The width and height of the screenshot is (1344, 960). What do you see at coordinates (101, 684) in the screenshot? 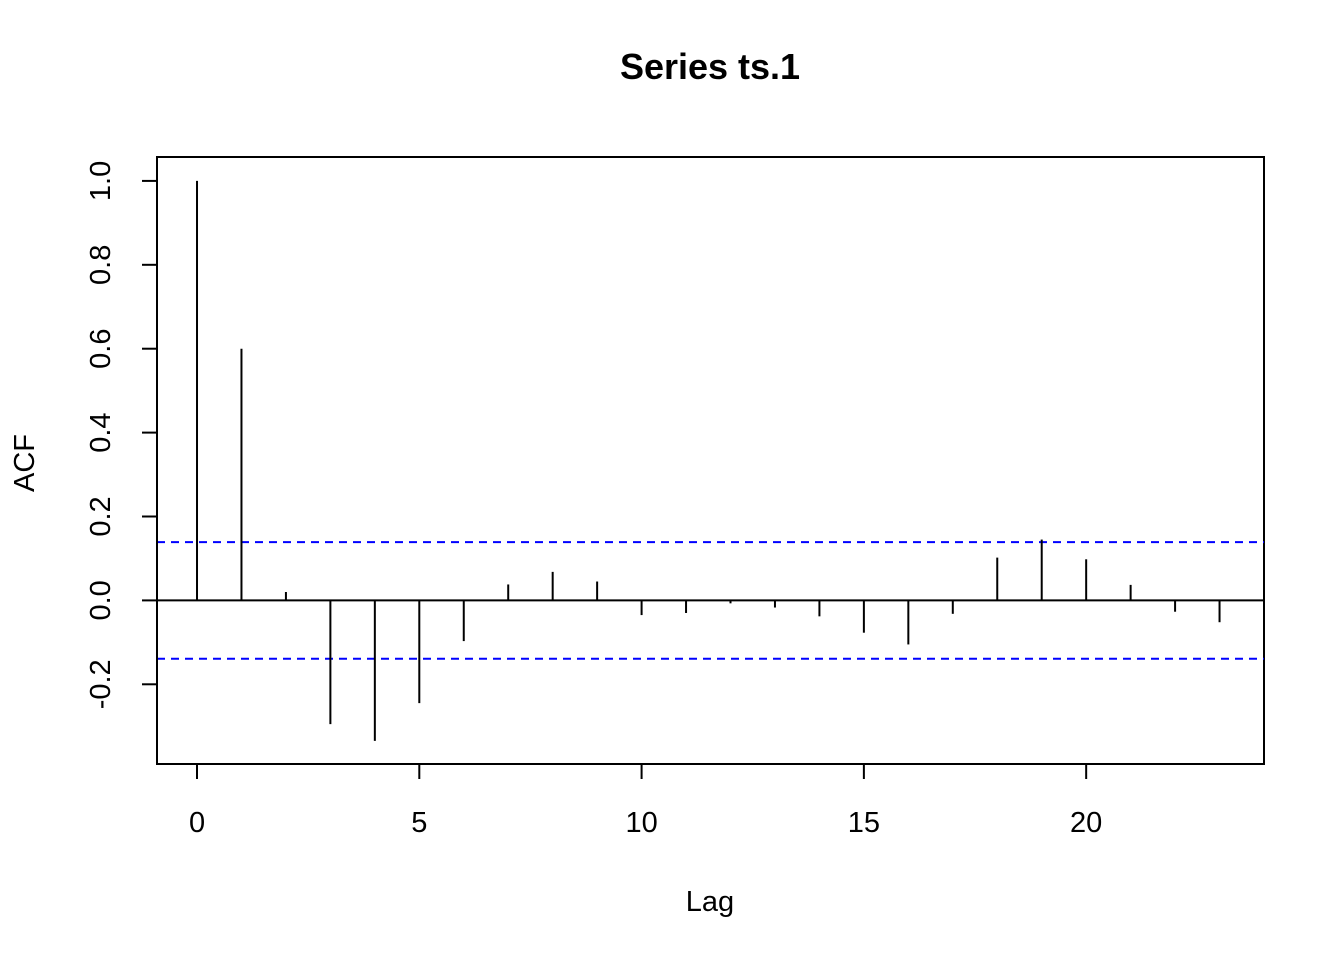
I see `y-tick-label: -0.2` at bounding box center [101, 684].